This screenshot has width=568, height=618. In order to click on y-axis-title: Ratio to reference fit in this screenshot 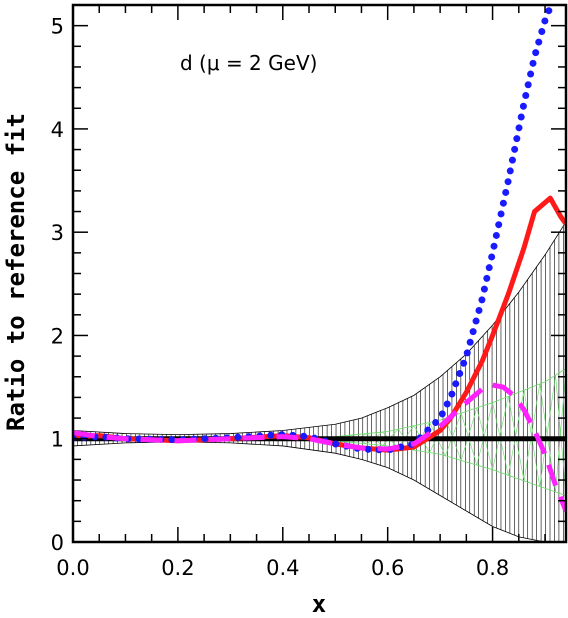, I will do `click(16, 272)`.